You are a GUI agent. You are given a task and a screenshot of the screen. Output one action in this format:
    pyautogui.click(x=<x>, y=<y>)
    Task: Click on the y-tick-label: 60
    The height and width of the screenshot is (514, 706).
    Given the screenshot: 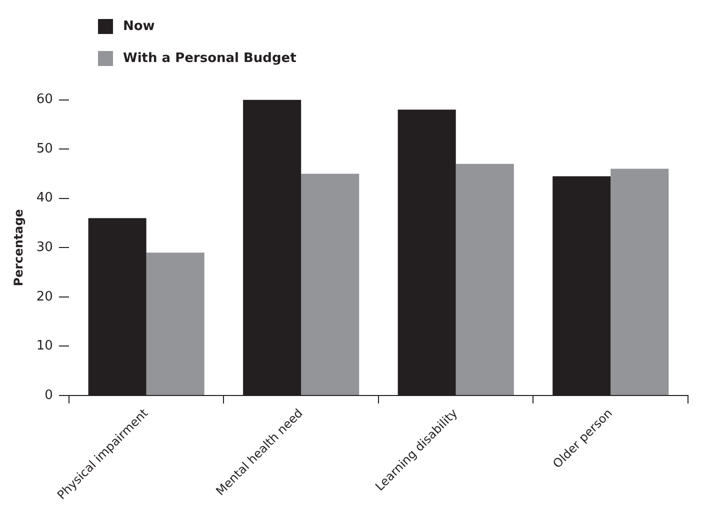 What is the action you would take?
    pyautogui.click(x=44, y=100)
    